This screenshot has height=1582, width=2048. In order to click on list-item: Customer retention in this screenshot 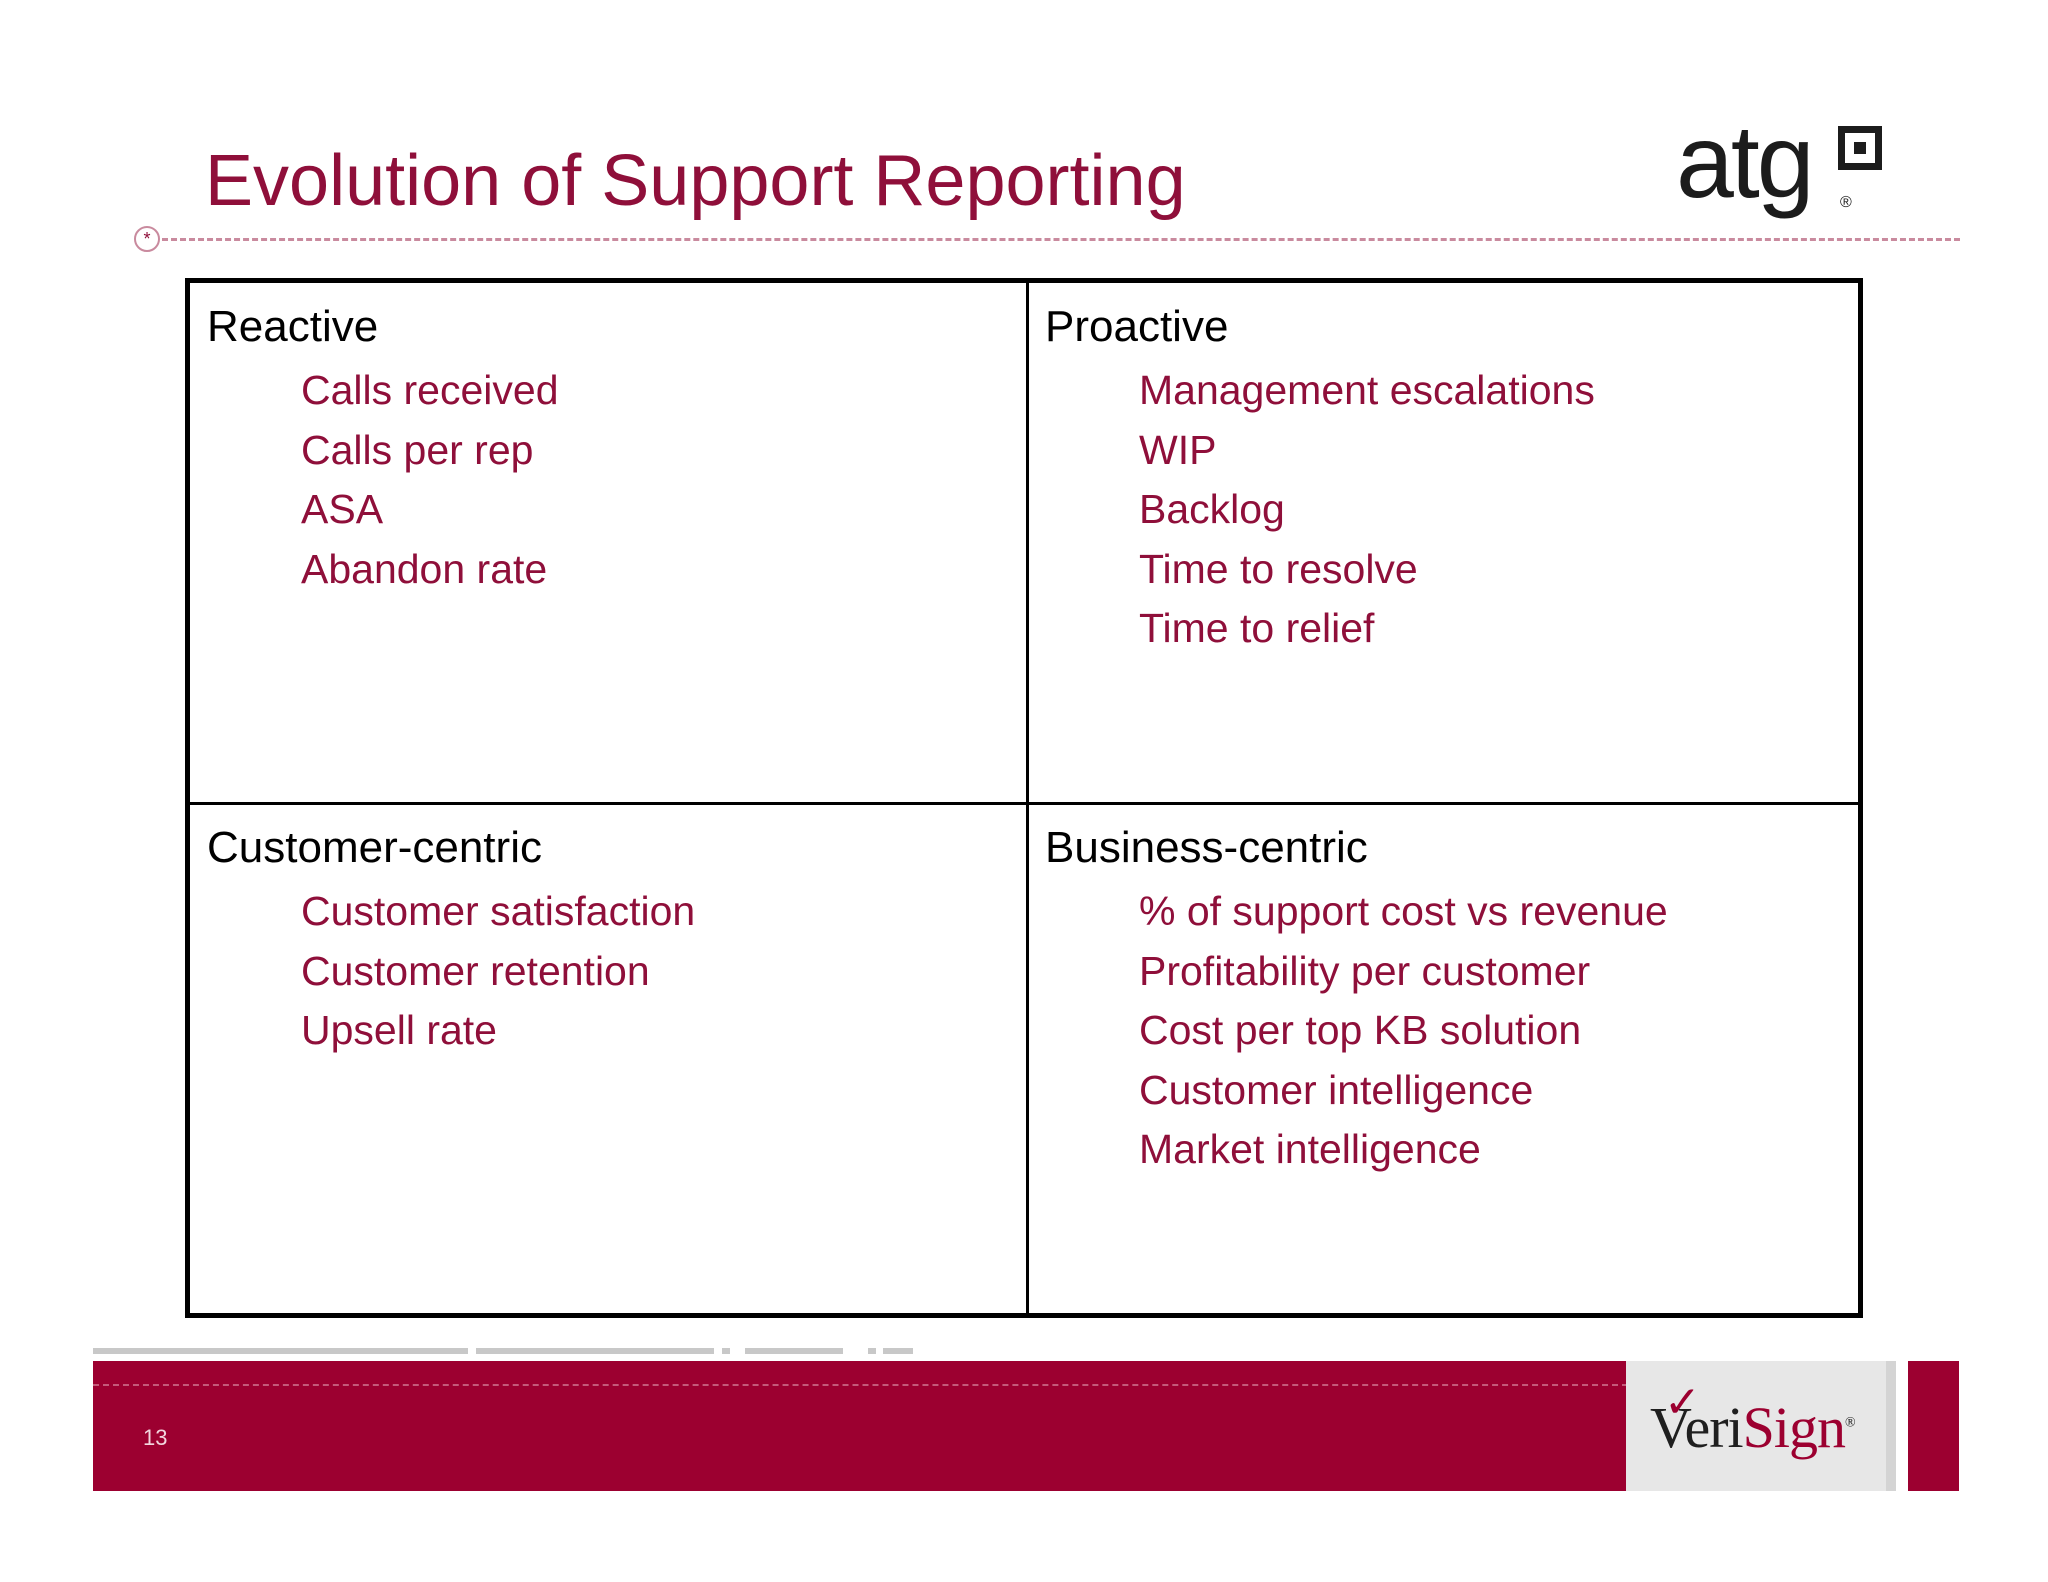, I will do `click(475, 970)`.